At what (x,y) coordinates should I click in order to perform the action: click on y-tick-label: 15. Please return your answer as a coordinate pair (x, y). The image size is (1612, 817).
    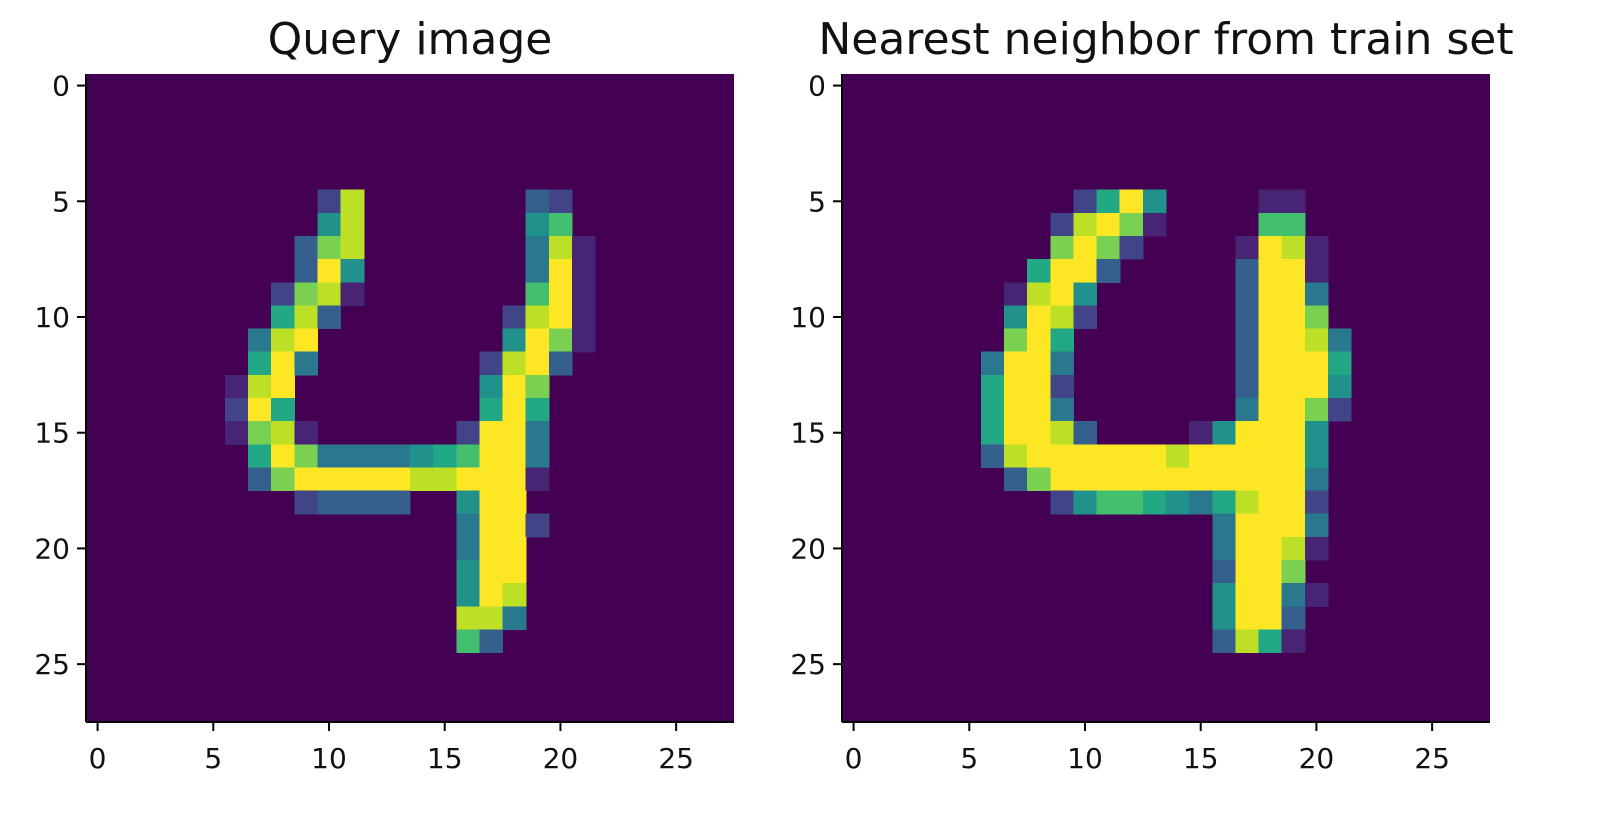
    Looking at the image, I should click on (808, 433).